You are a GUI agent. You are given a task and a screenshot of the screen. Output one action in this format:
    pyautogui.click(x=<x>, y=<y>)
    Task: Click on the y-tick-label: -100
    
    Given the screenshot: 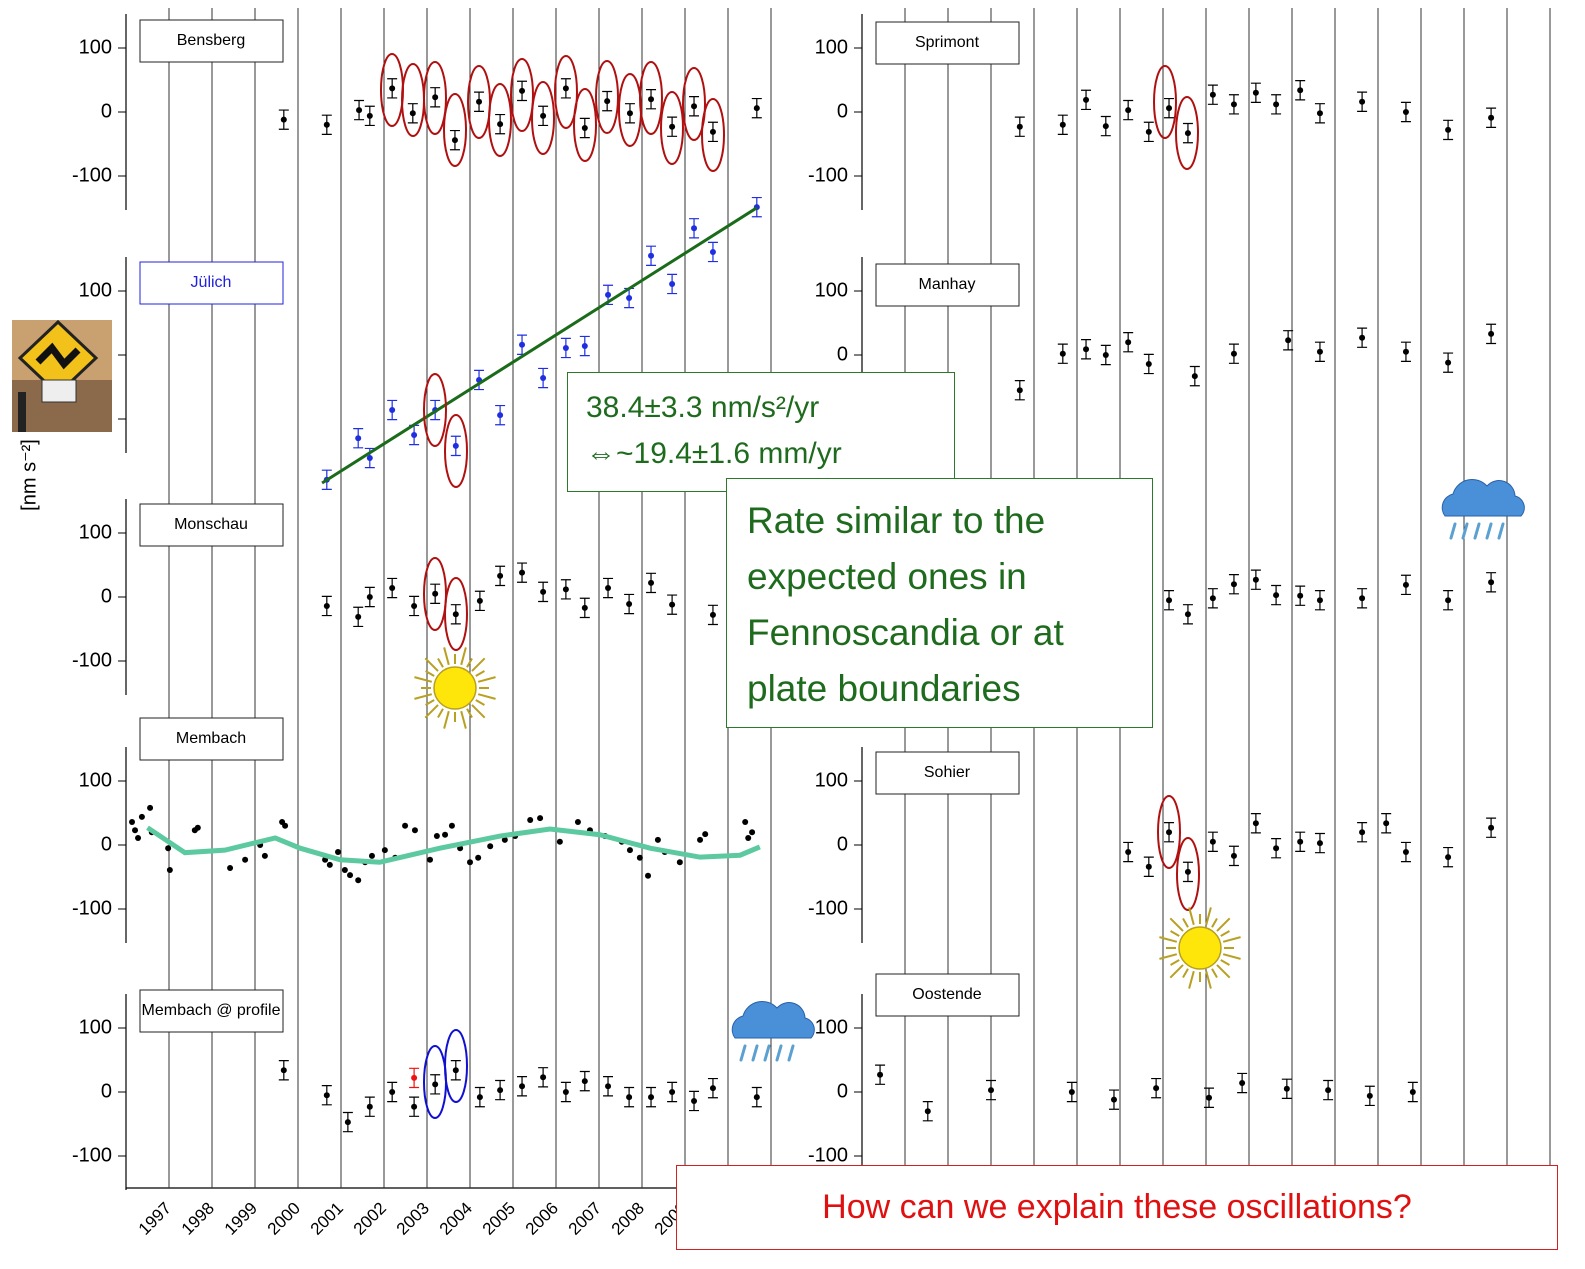 What is the action you would take?
    pyautogui.click(x=92, y=1155)
    